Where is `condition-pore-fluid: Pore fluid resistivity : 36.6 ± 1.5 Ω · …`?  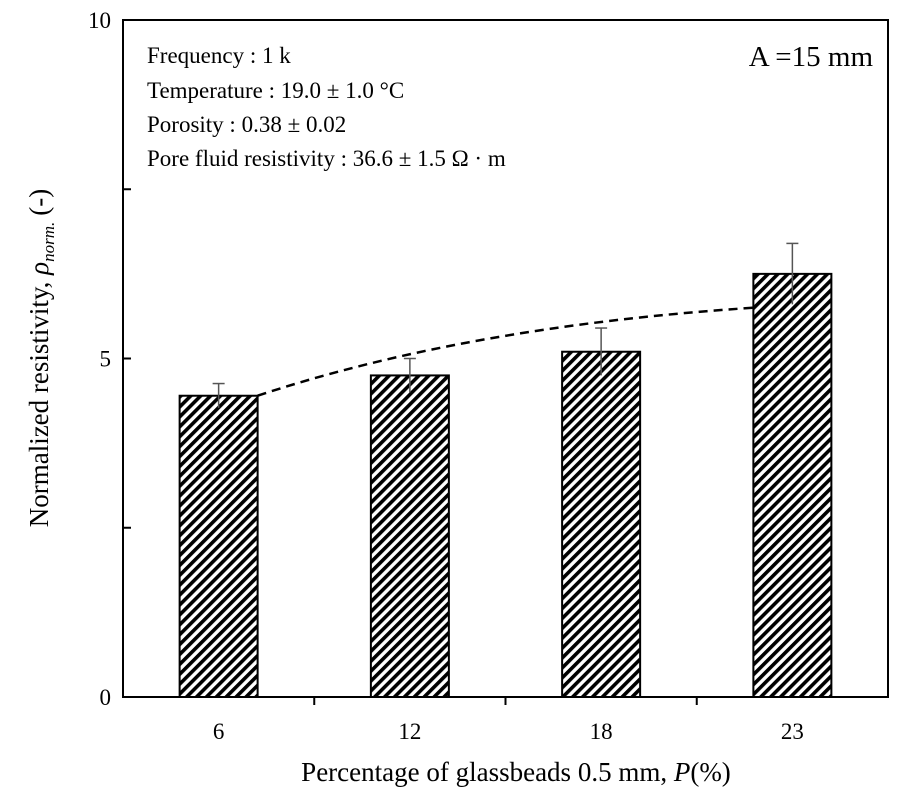
condition-pore-fluid: Pore fluid resistivity : 36.6 ± 1.5 Ω · … is located at coordinates (326, 158).